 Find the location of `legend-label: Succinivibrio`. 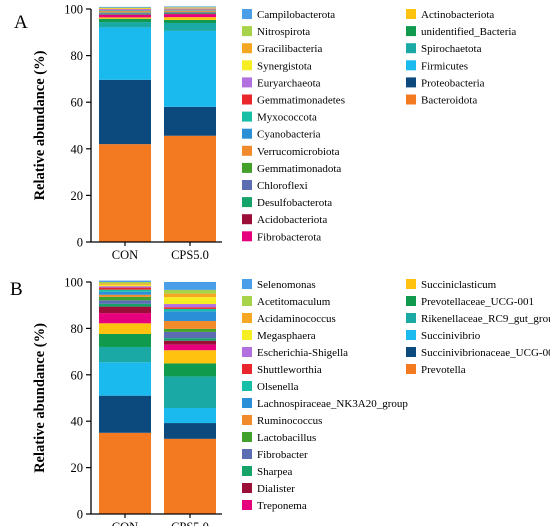

legend-label: Succinivibrio is located at coordinates (451, 336).